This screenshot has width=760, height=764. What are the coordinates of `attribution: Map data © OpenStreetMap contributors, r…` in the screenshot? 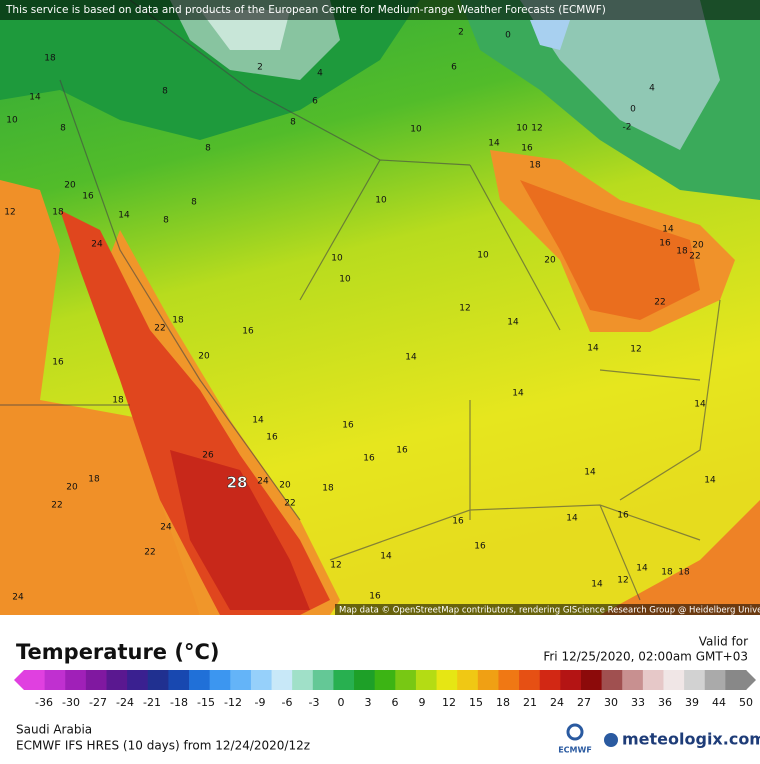 It's located at (549, 611).